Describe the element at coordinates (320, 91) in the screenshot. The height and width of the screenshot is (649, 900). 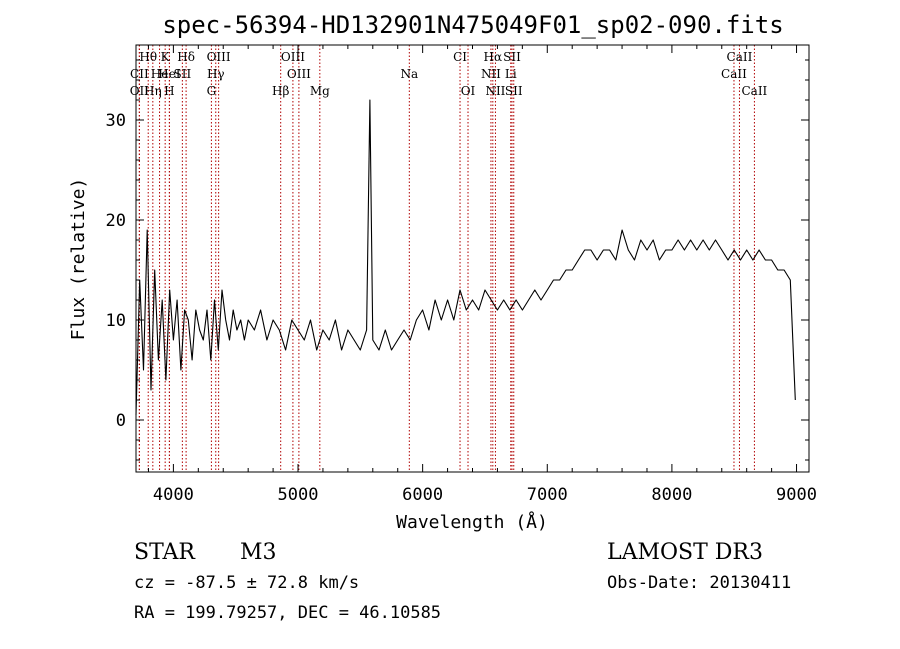
I see `spectral-line-label: Mg` at that location.